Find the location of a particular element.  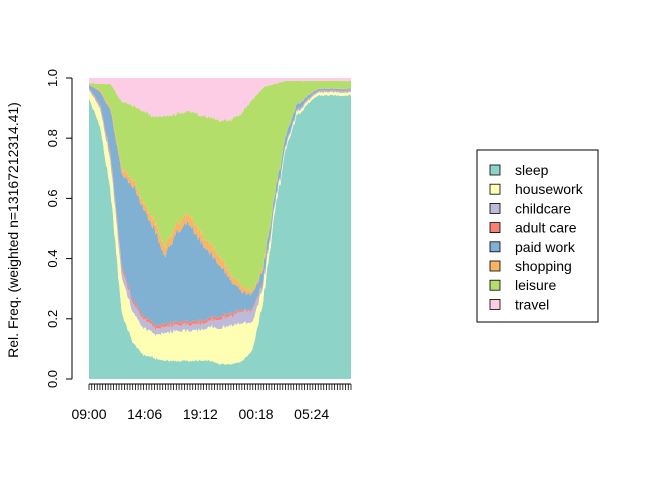

x-tick-label: 05:24 is located at coordinates (311, 414).